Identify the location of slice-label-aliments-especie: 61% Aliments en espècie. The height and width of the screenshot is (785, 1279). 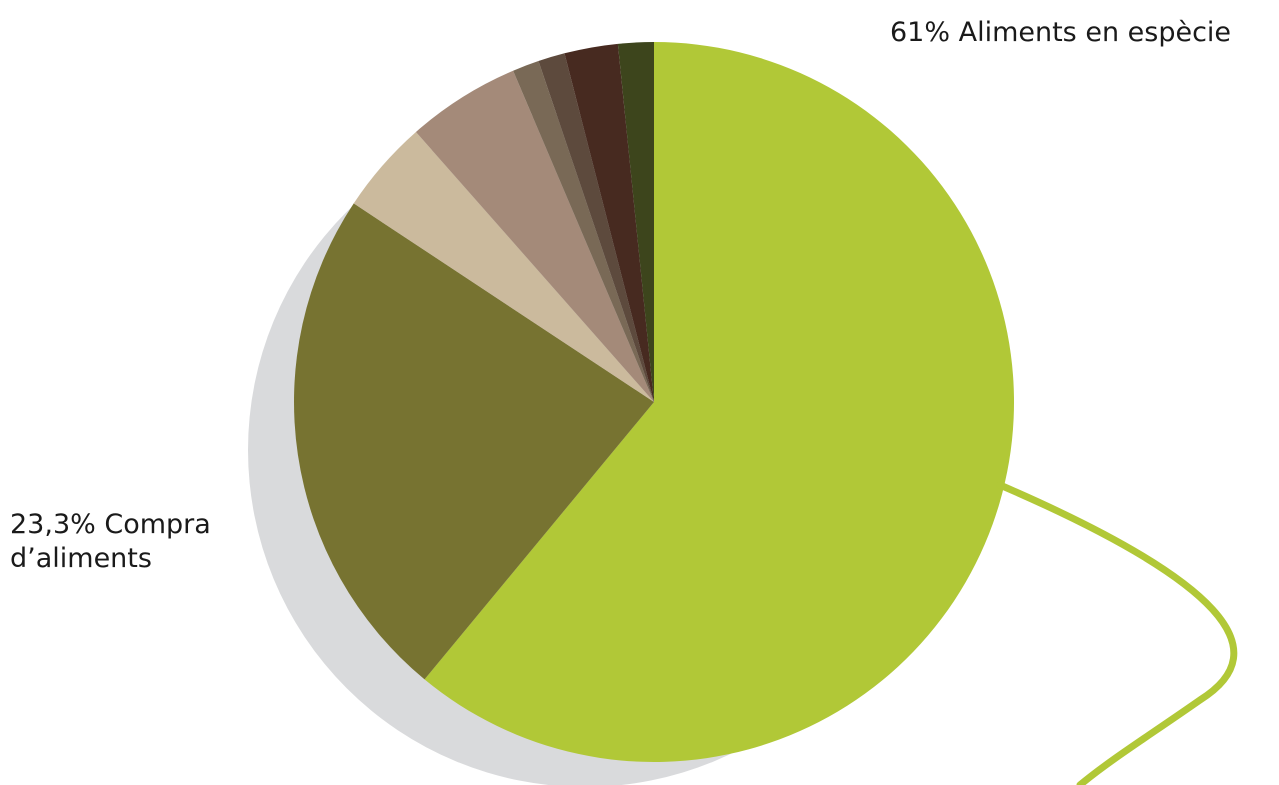
(1060, 33).